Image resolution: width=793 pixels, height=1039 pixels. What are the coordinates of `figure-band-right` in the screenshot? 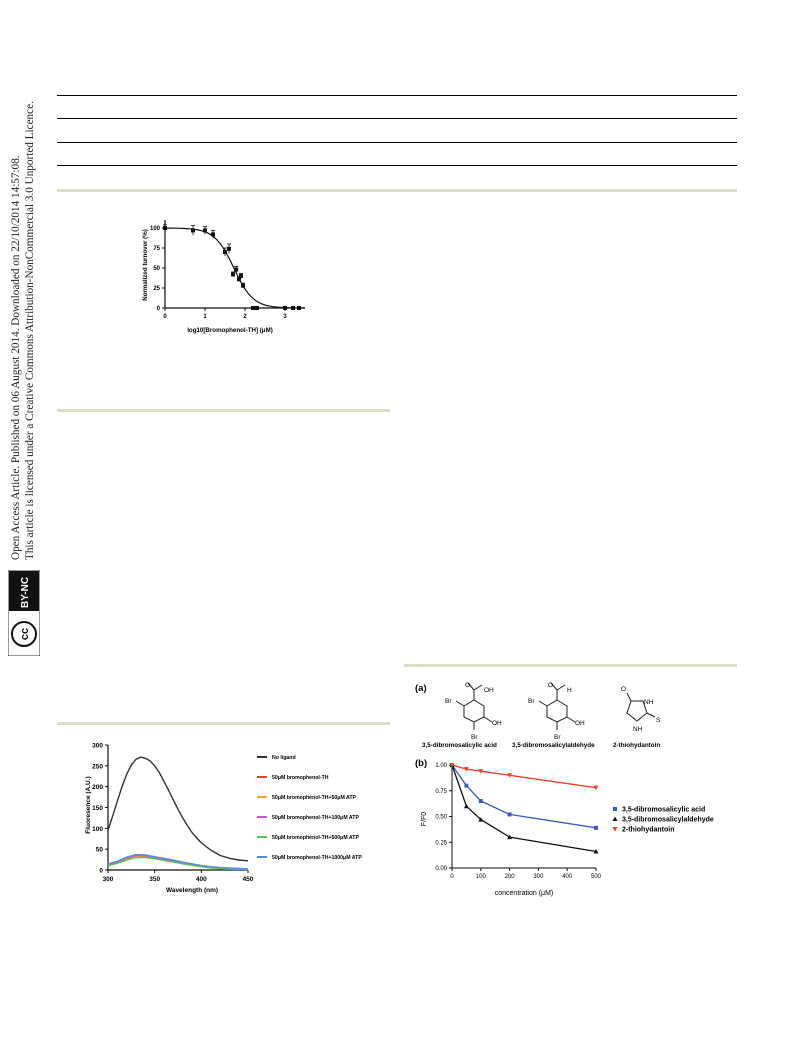 It's located at (570, 665).